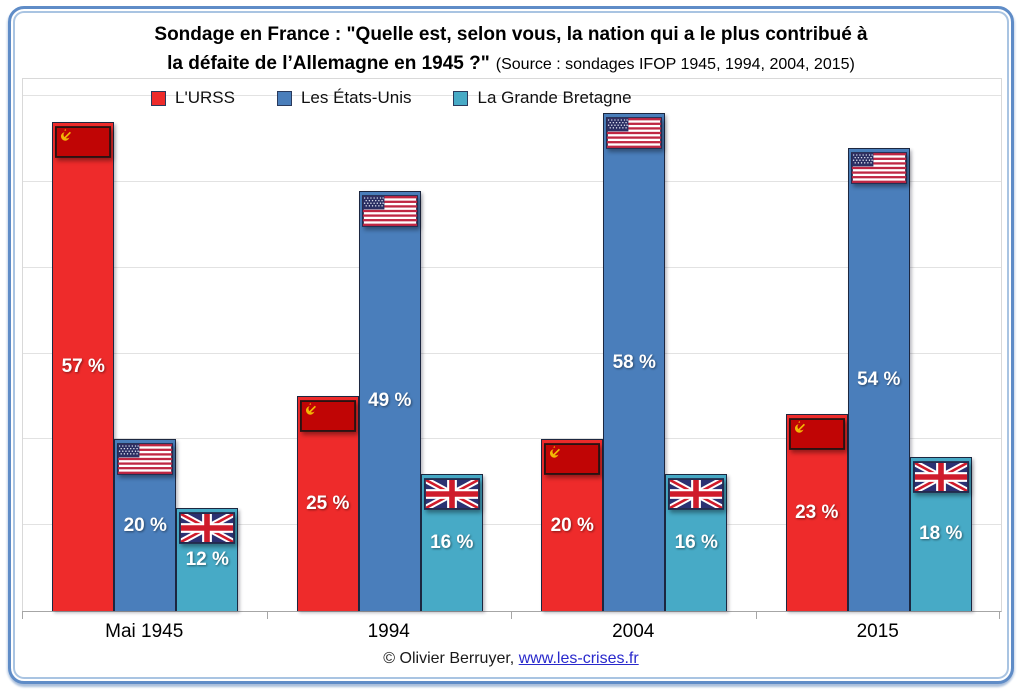 The width and height of the screenshot is (1024, 694). I want to click on bar-value-label: 49 %, so click(390, 401).